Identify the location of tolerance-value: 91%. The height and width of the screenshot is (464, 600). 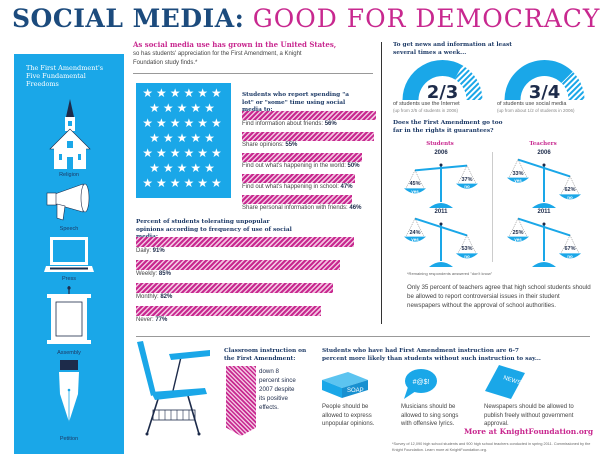
(158, 251).